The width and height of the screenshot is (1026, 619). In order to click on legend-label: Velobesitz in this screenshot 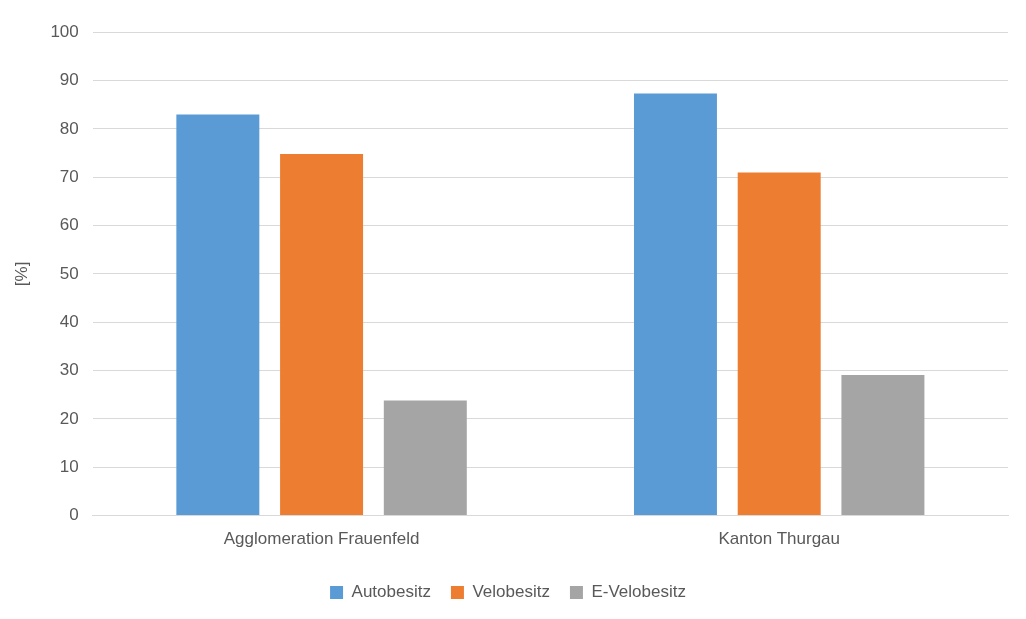, I will do `click(511, 592)`.